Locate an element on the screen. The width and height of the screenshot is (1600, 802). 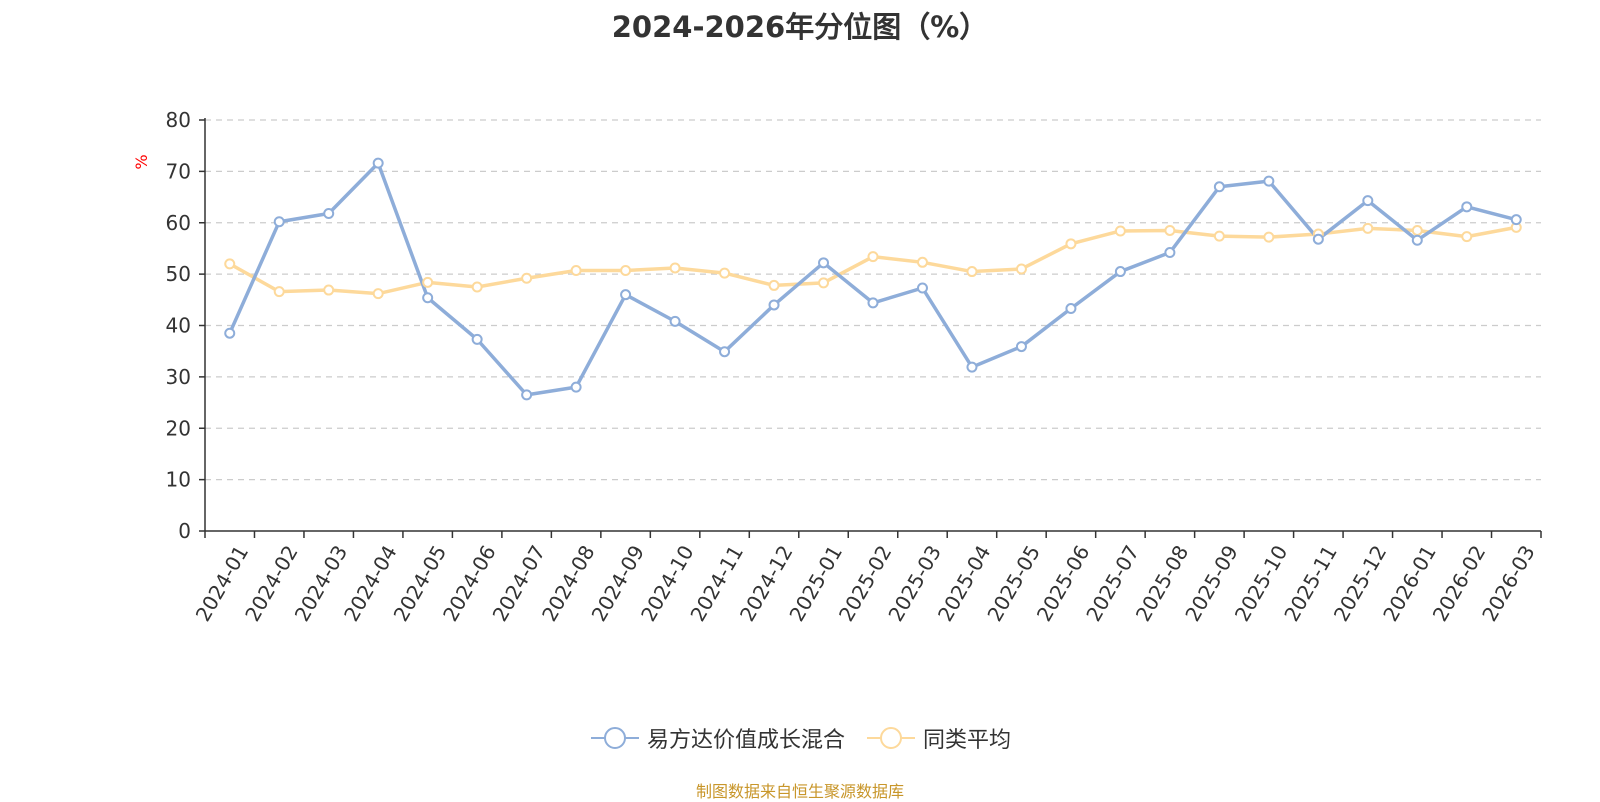
chart-title: 2024-2026年分位图（%） is located at coordinates (800, 27).